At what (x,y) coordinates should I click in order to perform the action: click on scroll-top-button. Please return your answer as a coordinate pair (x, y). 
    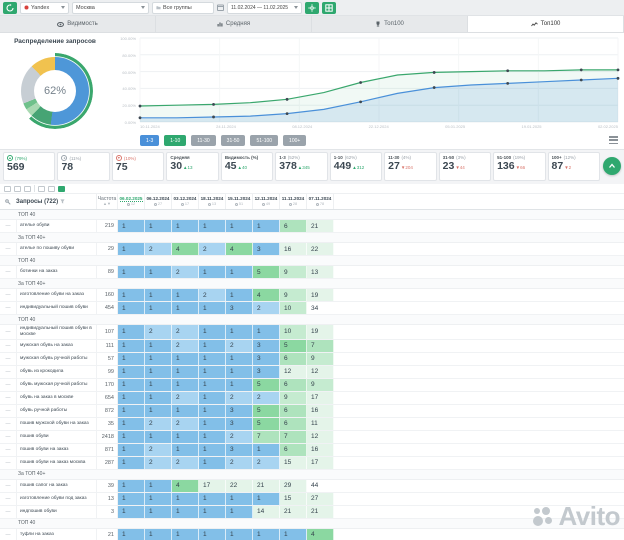
    Looking at the image, I should click on (612, 166).